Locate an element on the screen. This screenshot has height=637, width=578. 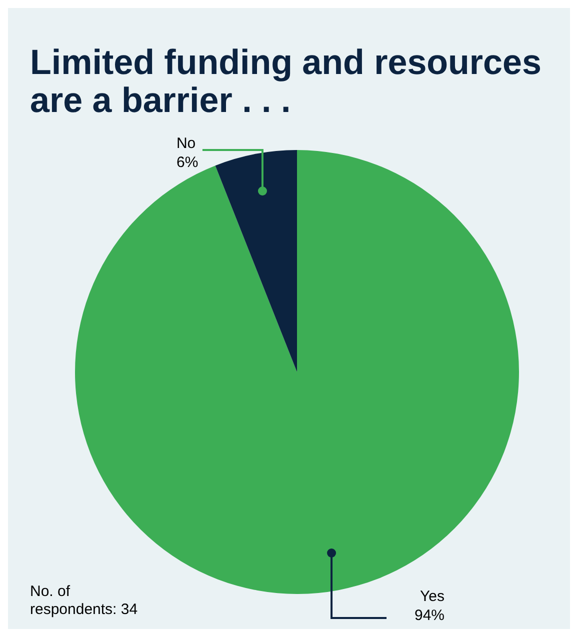
text: No. of respondents: 34 is located at coordinates (84, 601).